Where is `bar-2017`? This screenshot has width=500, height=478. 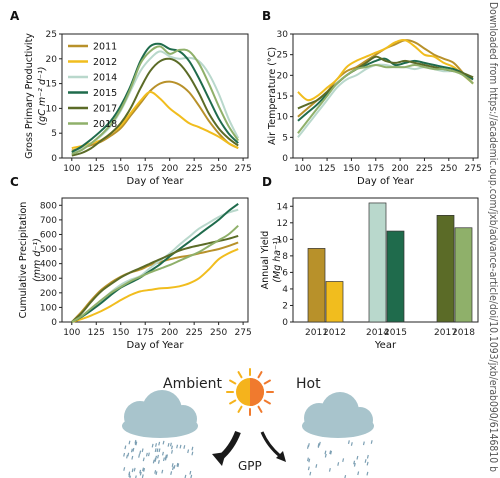
bar-2017 is located at coordinates (445, 269).